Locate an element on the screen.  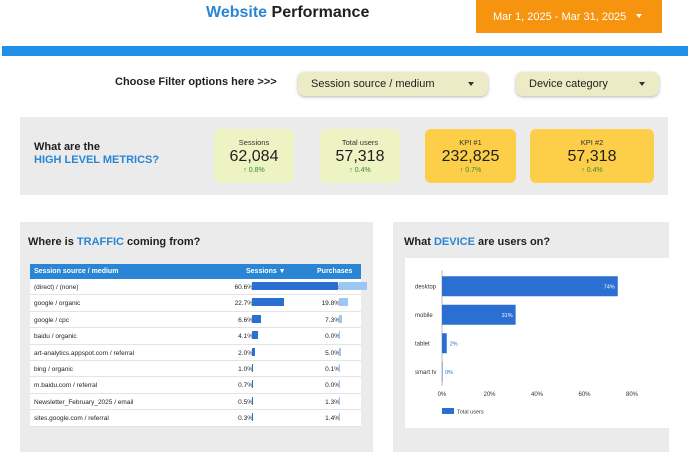
page-title-highlight: Website is located at coordinates (237, 12).